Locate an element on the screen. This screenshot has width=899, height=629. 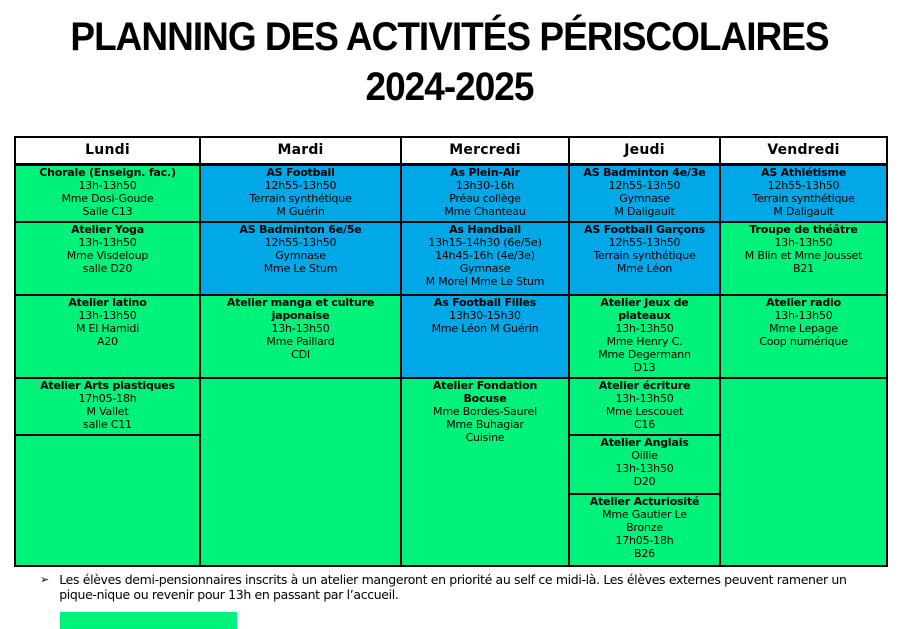
activity-details: Mme Gautier Le Bronze 17h05-18h B26 is located at coordinates (644, 534).